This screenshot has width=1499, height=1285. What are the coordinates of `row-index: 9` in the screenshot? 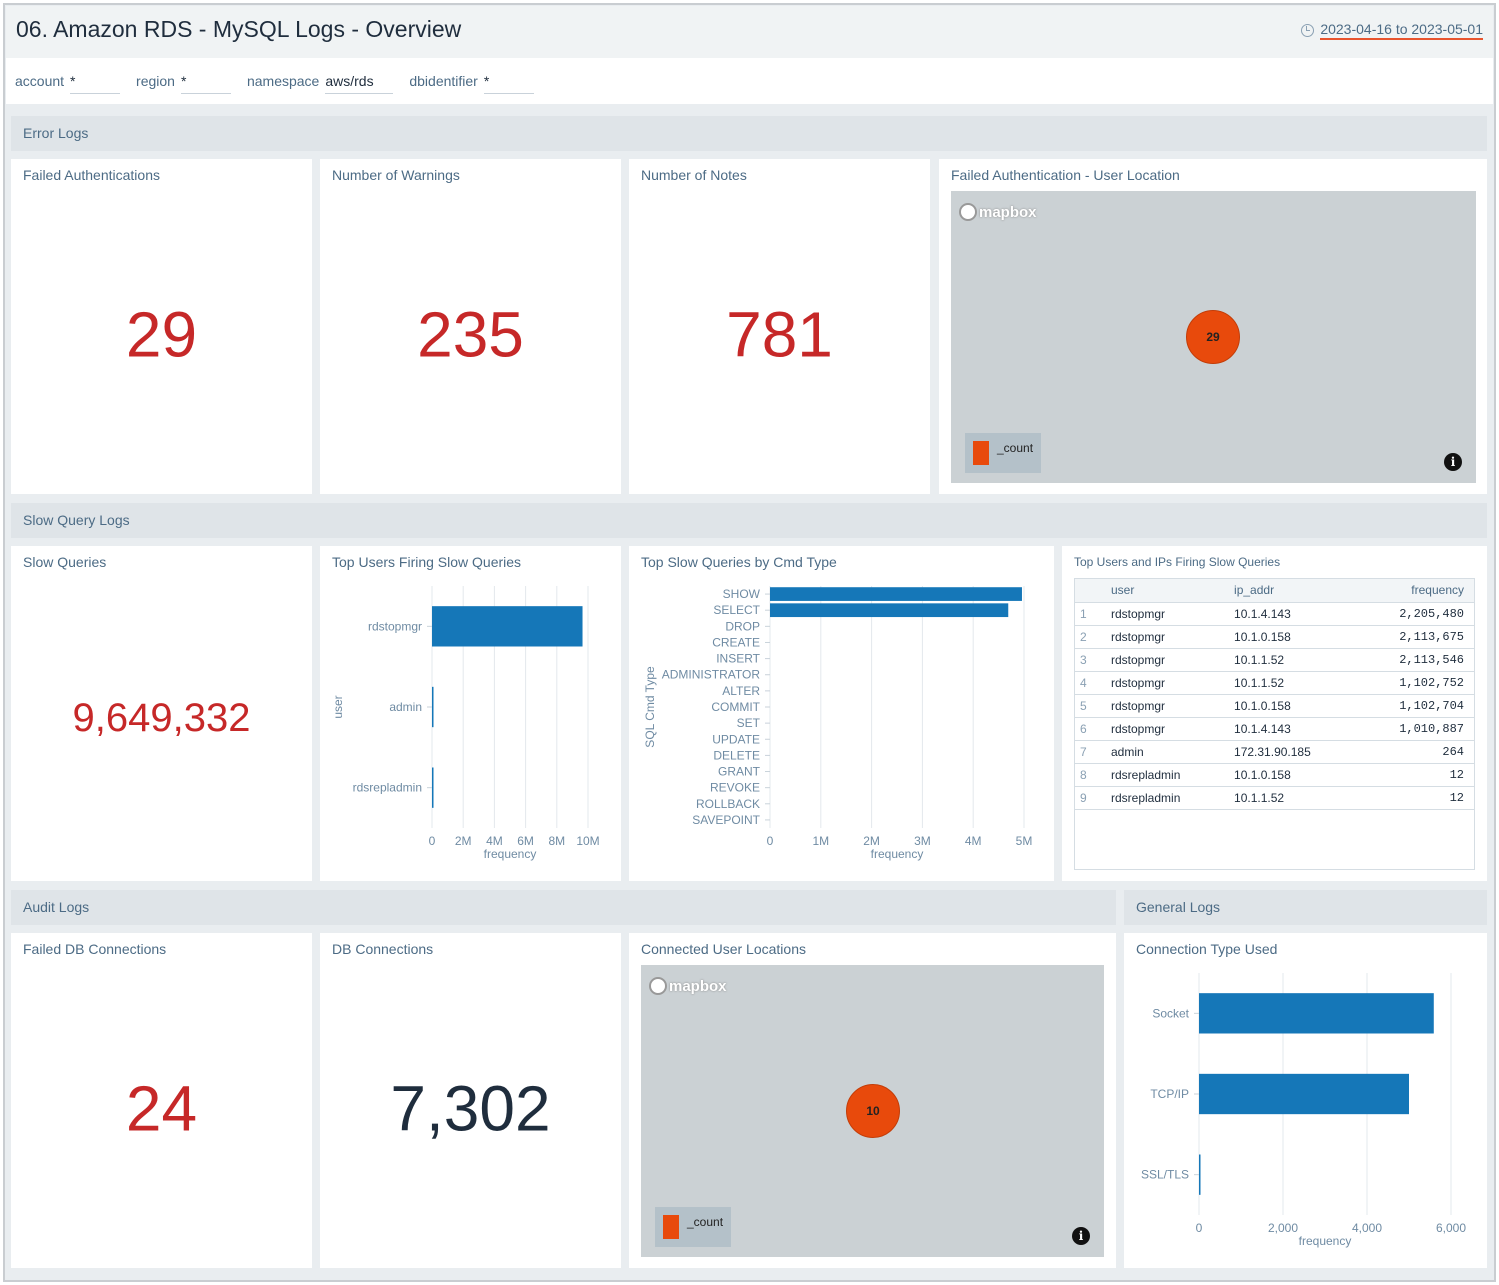 It's located at (1088, 798).